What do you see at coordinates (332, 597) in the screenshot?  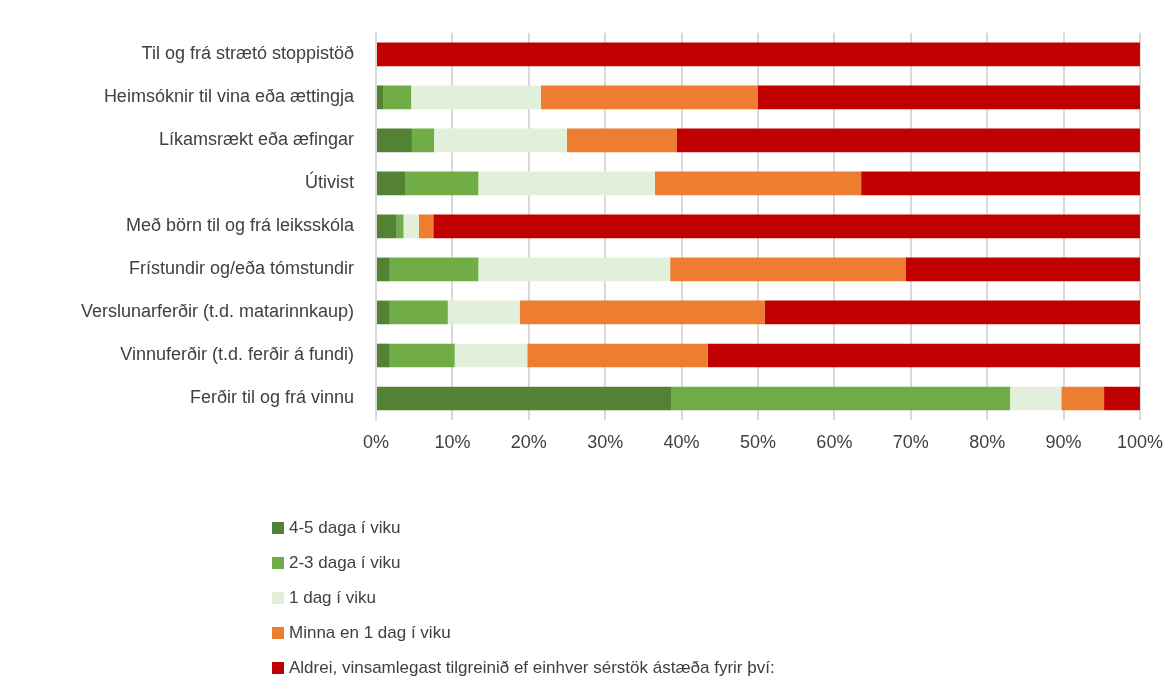 I see `legend-label: 1 dag í viku` at bounding box center [332, 597].